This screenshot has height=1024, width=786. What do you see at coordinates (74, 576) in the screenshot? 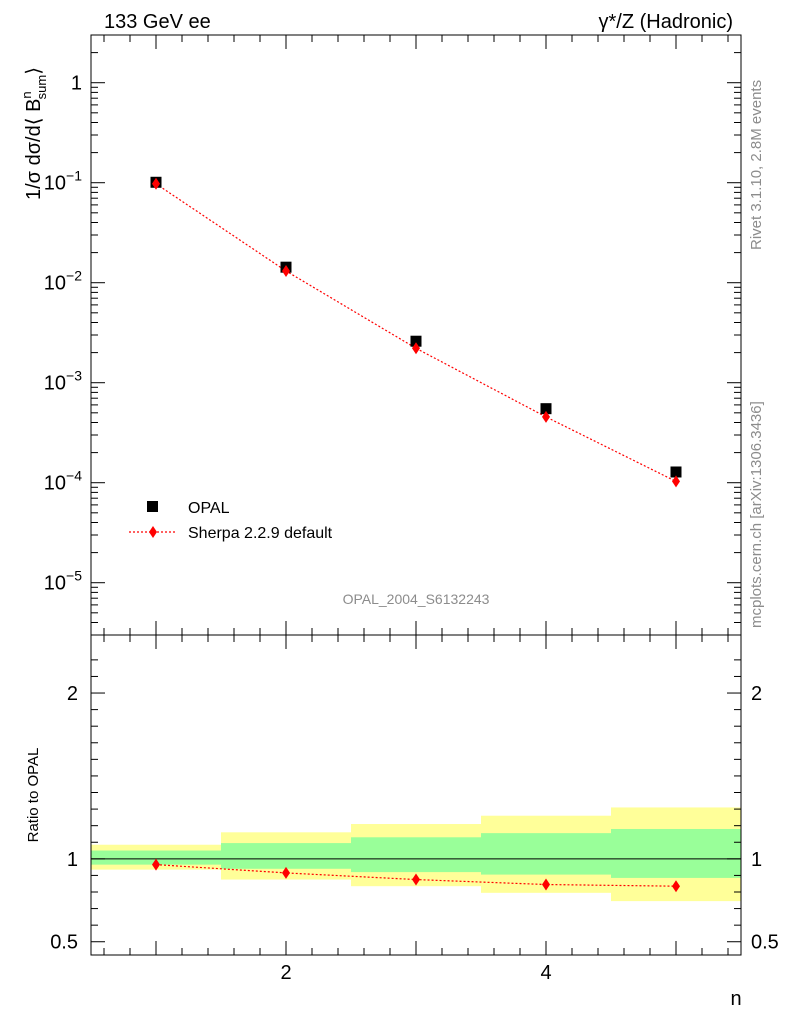
I see `tick-exponent: −5` at bounding box center [74, 576].